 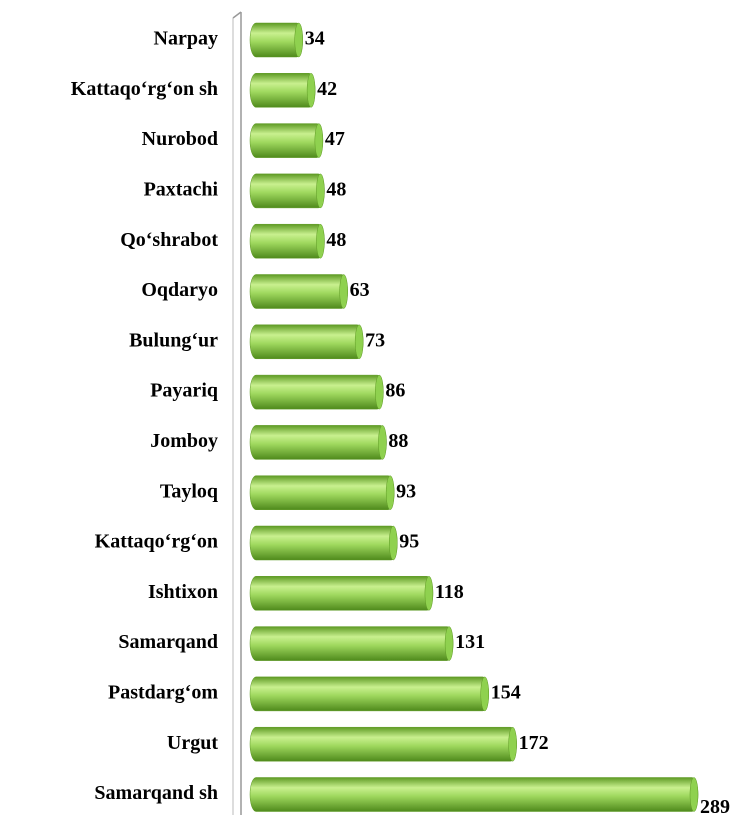 What do you see at coordinates (186, 39) in the screenshot?
I see `y-tick-label: Narpay` at bounding box center [186, 39].